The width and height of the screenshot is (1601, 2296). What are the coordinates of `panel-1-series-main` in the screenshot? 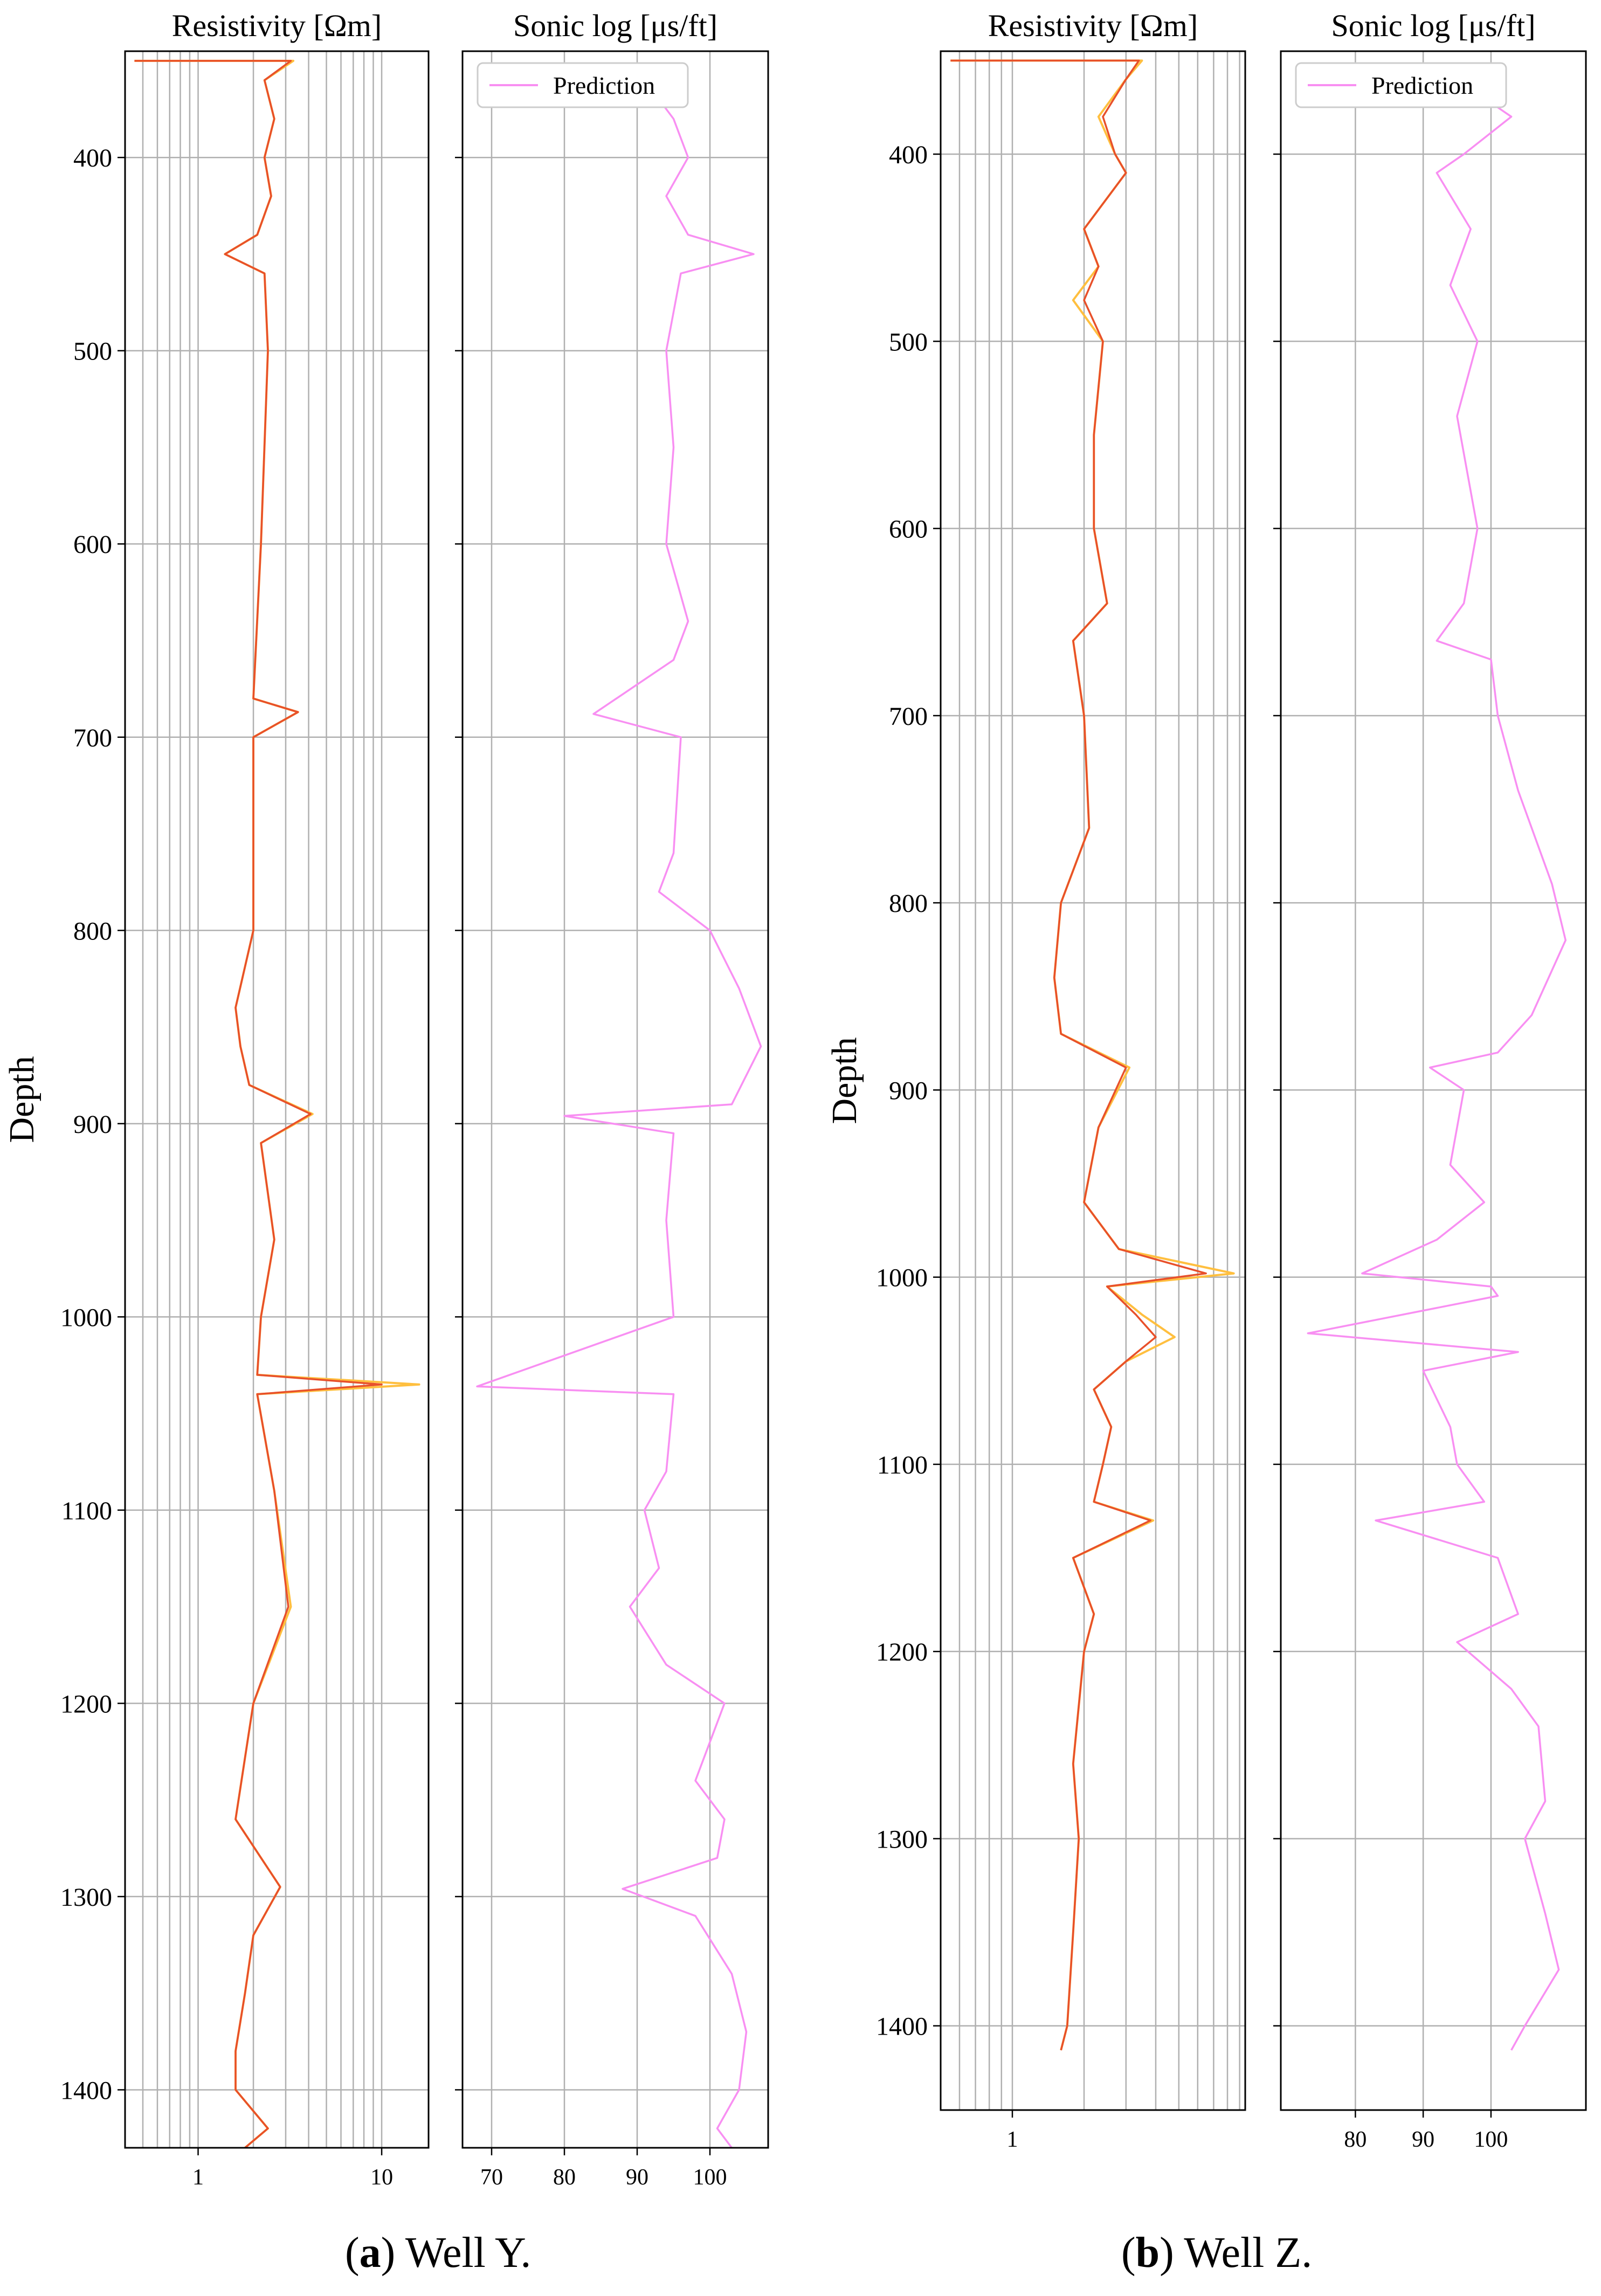 It's located at (258, 1104).